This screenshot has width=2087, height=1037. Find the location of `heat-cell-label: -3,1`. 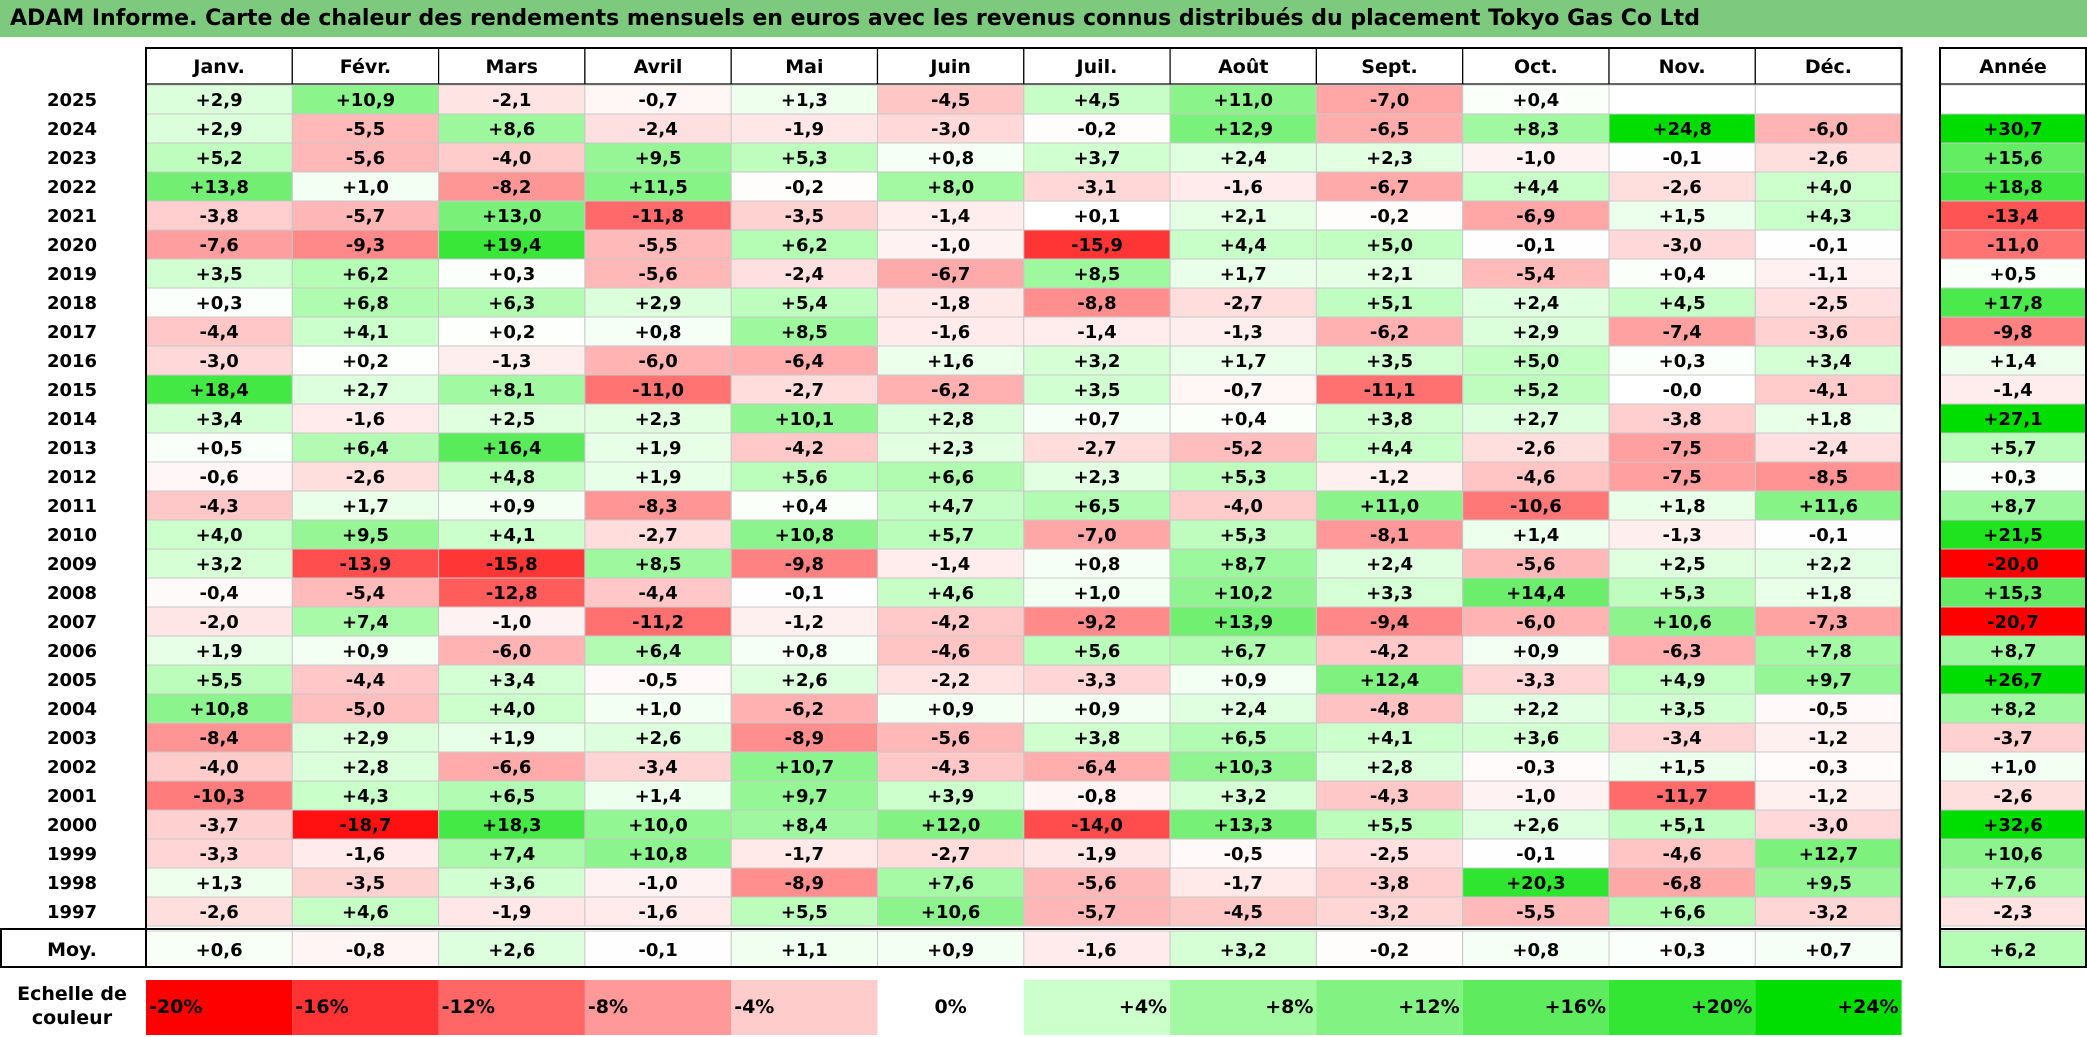

heat-cell-label: -3,1 is located at coordinates (1096, 187).